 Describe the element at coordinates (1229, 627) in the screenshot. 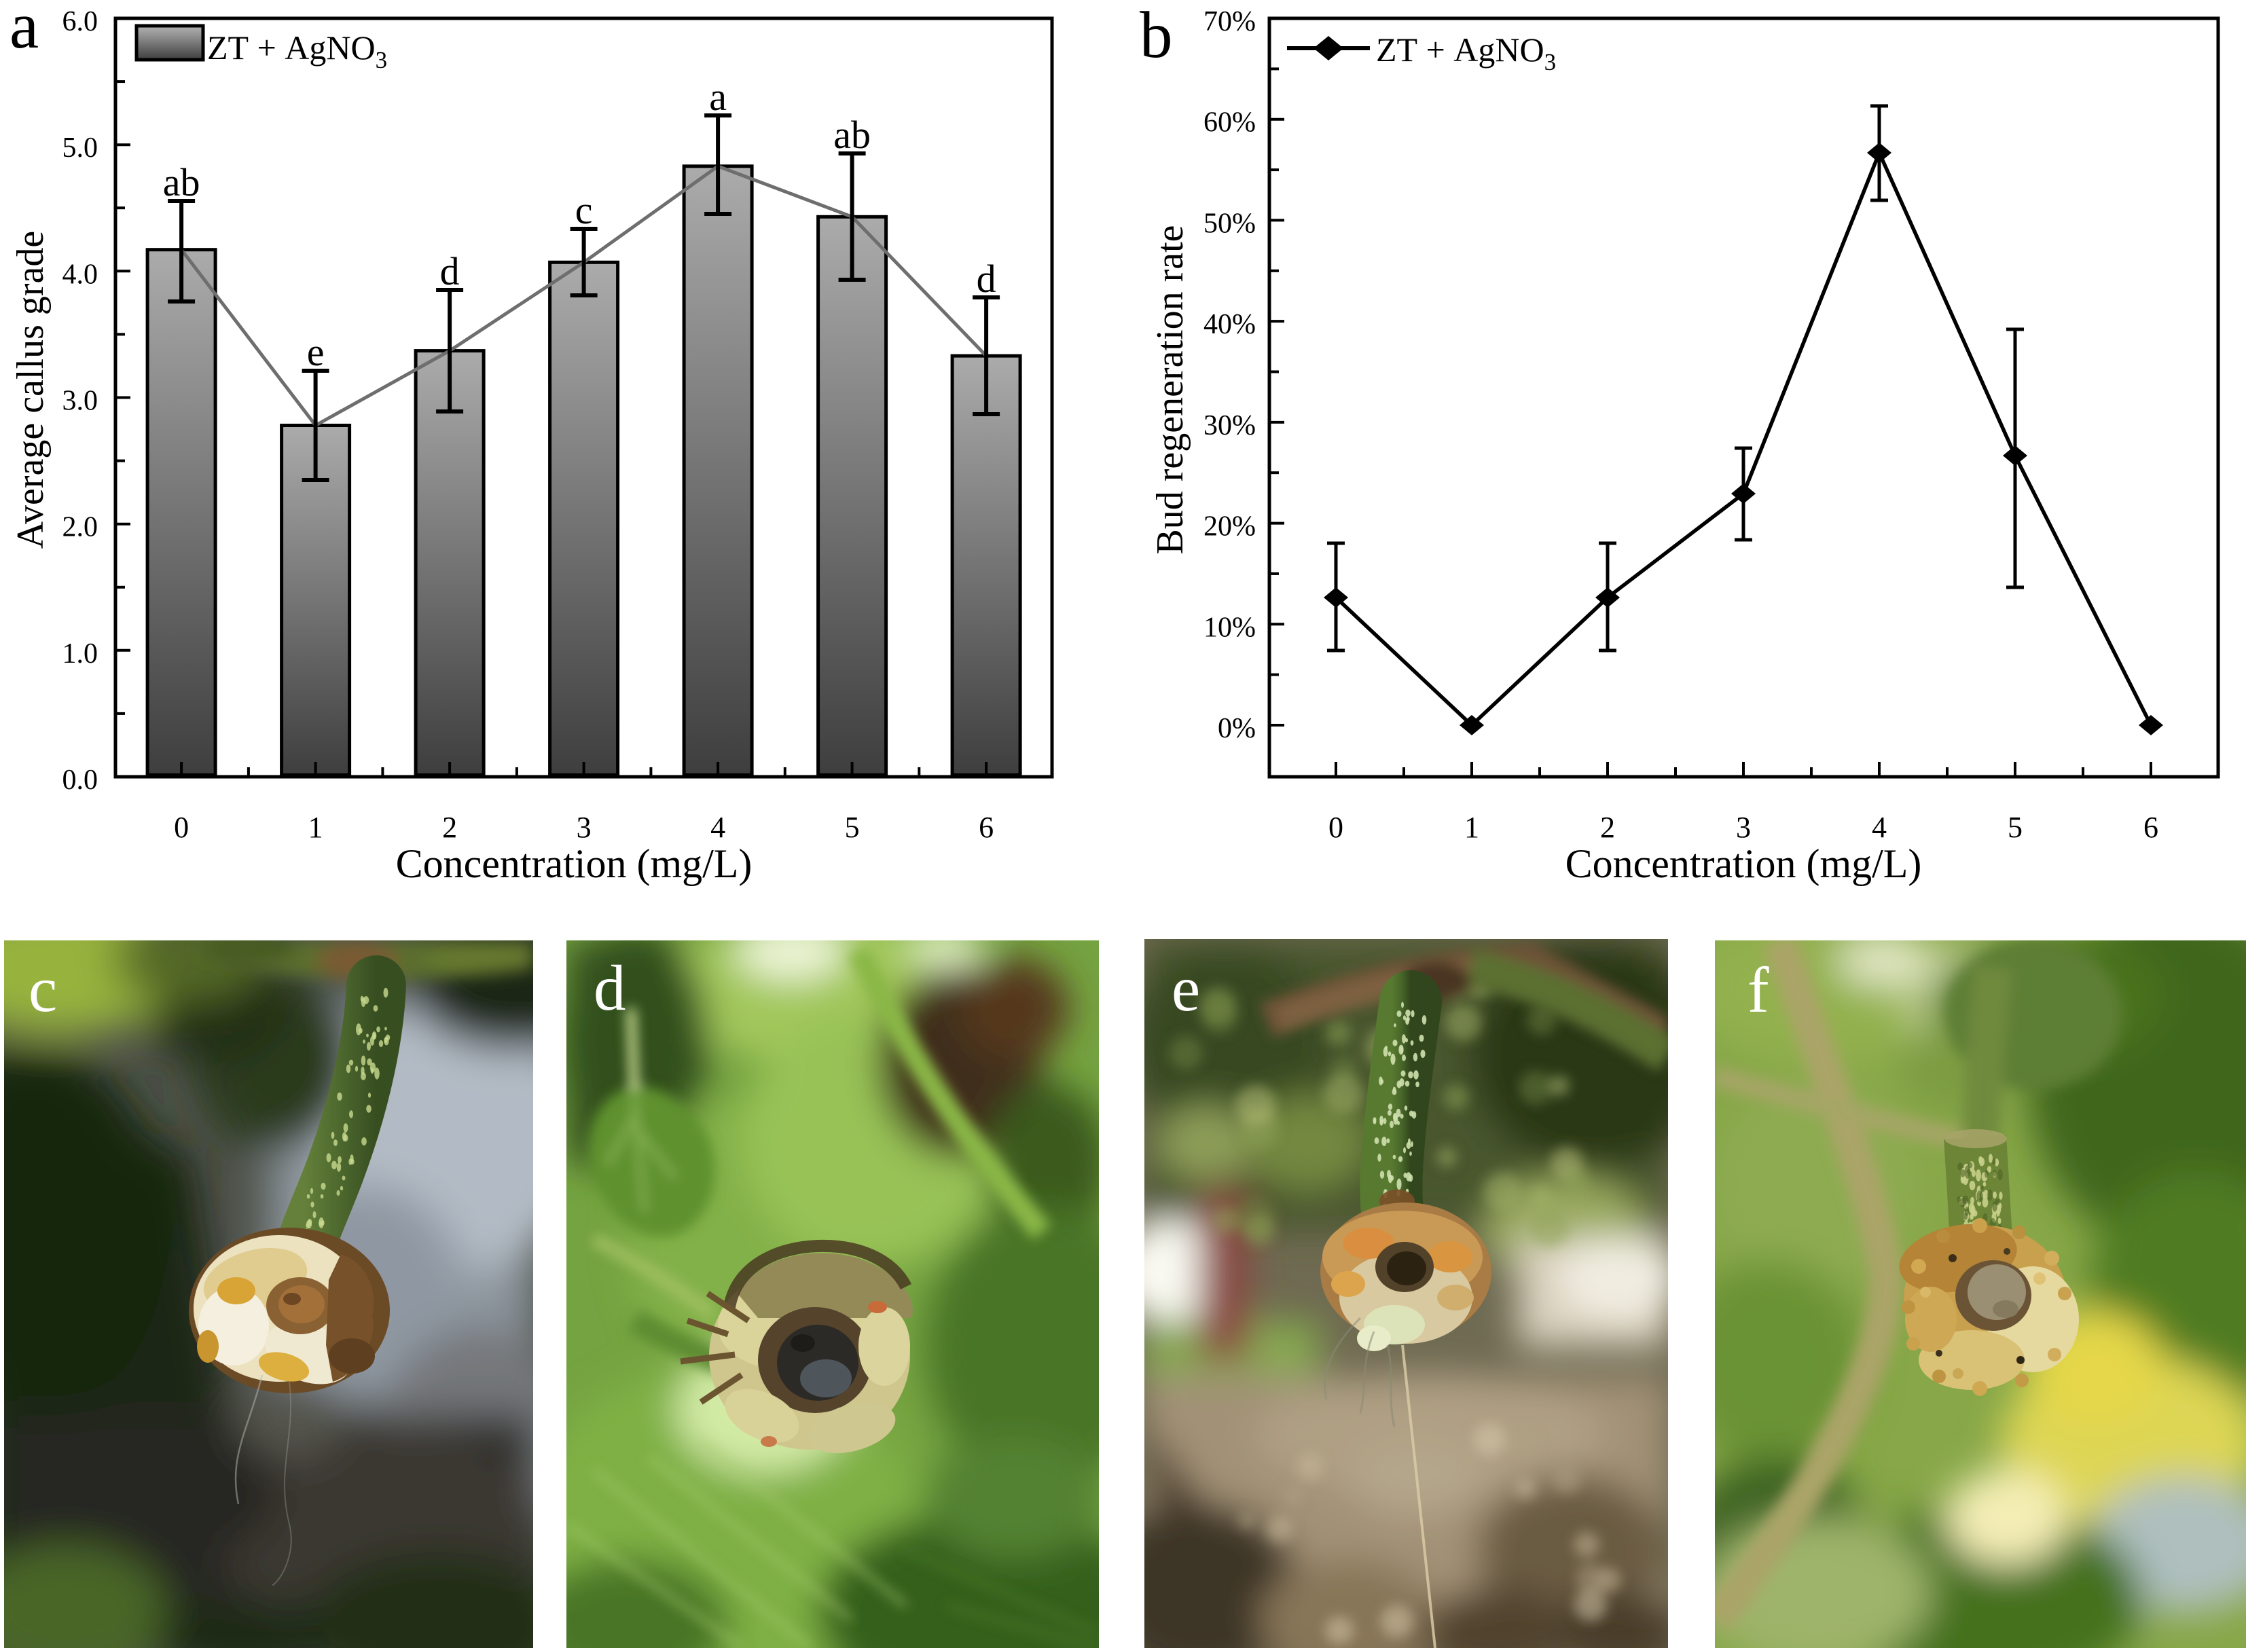

I see `svg-text: 10%` at that location.